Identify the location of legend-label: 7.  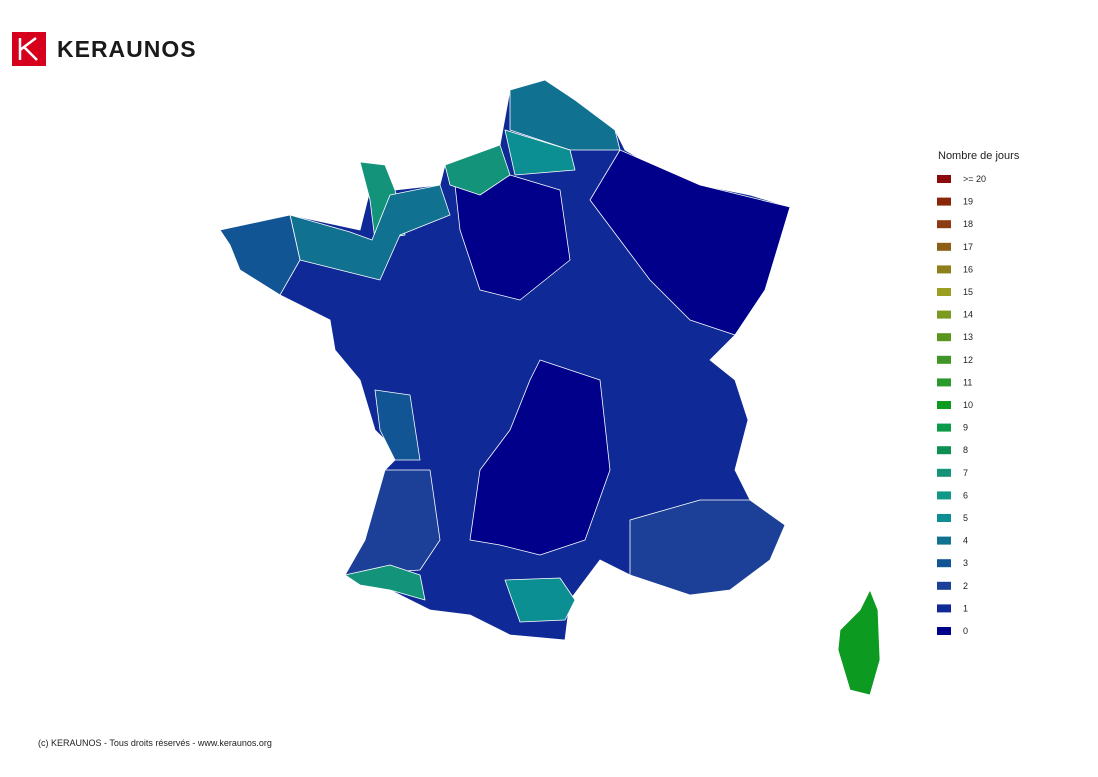
(965, 473).